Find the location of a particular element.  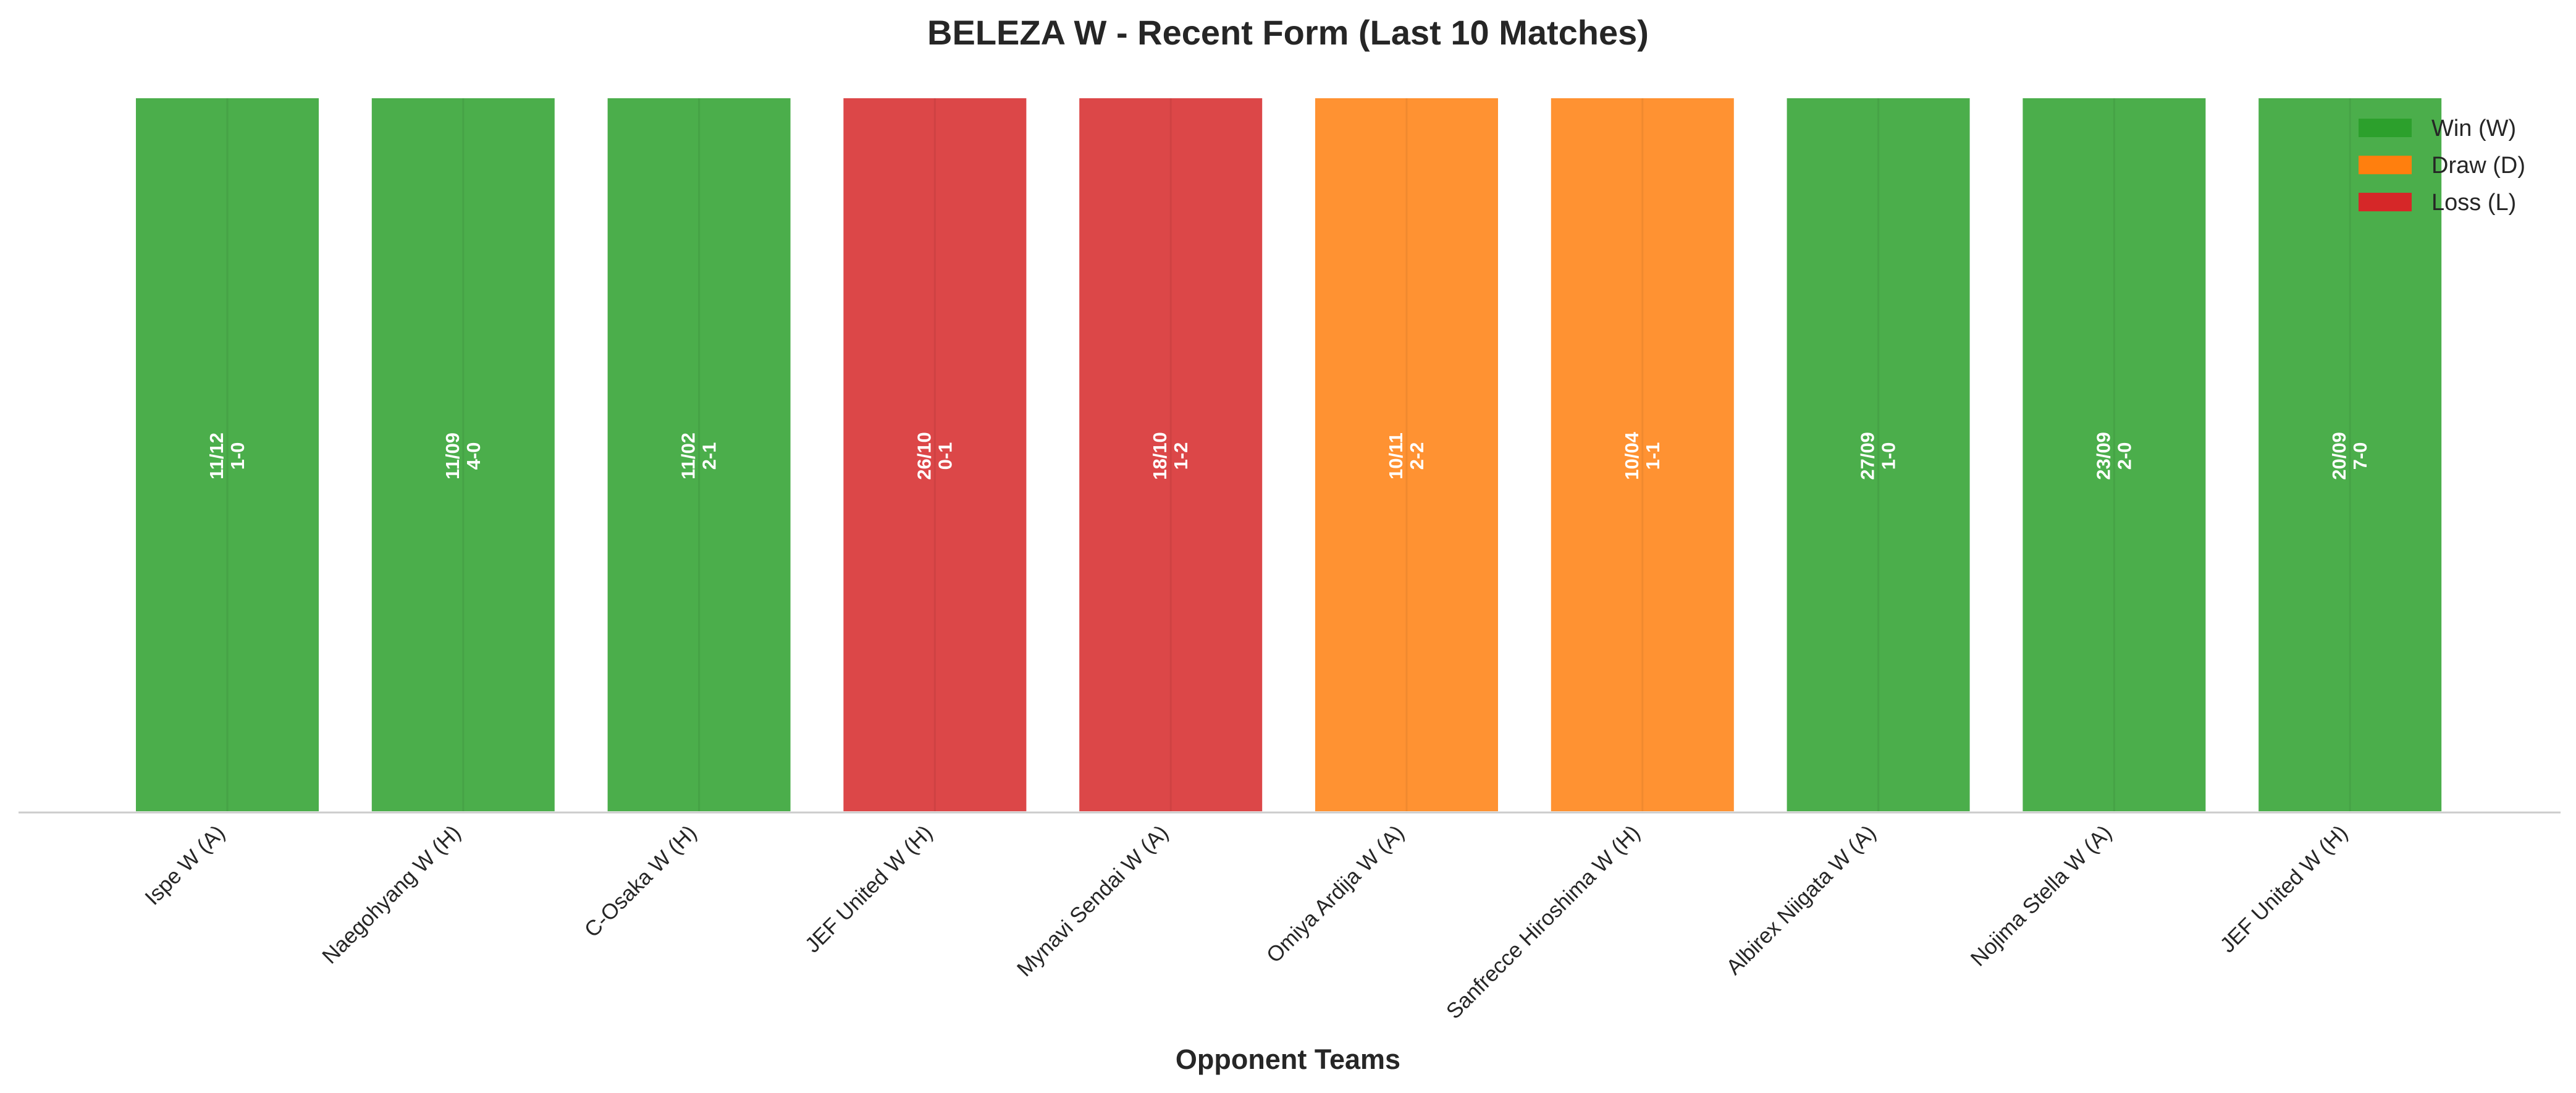

bar-label: 18/101-2 is located at coordinates (1170, 456).